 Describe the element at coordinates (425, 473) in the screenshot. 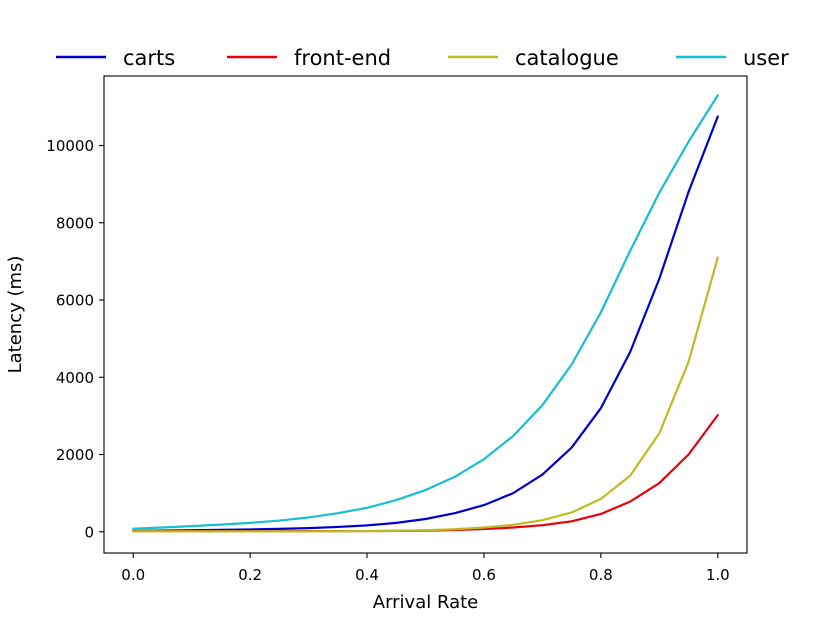

I see `series-line-front-end` at that location.